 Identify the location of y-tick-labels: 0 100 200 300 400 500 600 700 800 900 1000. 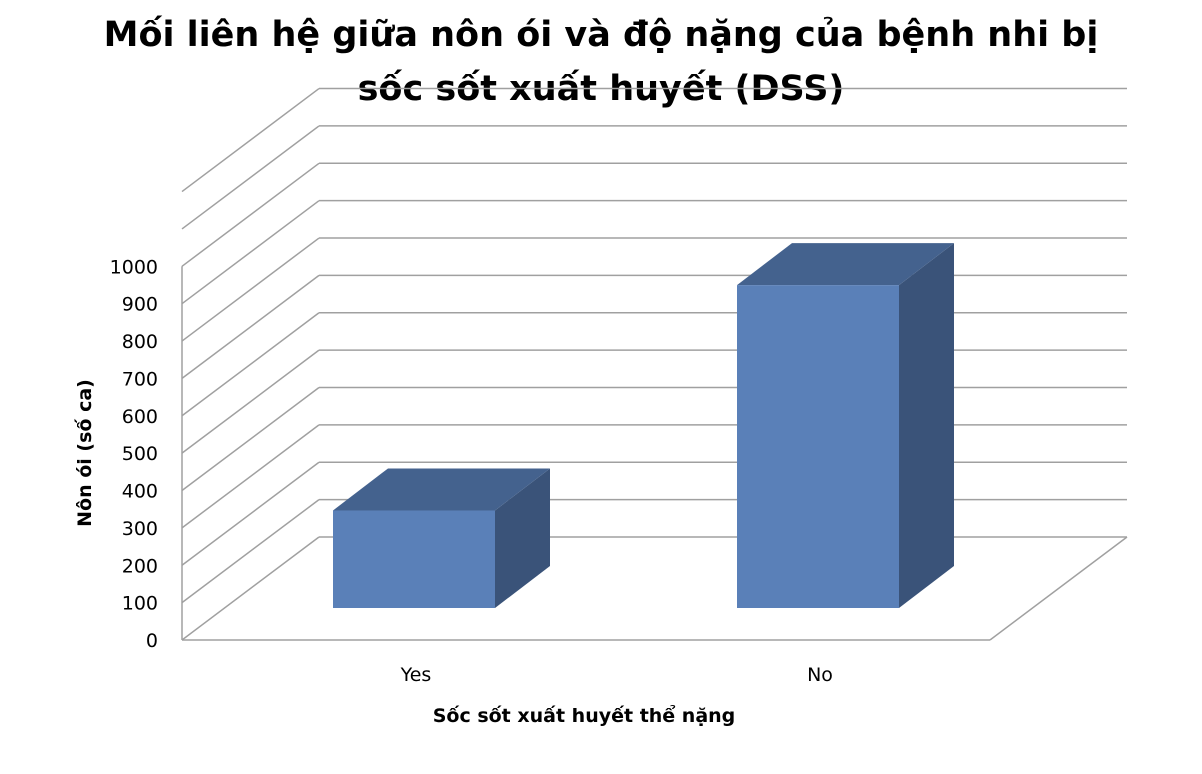
(134, 454).